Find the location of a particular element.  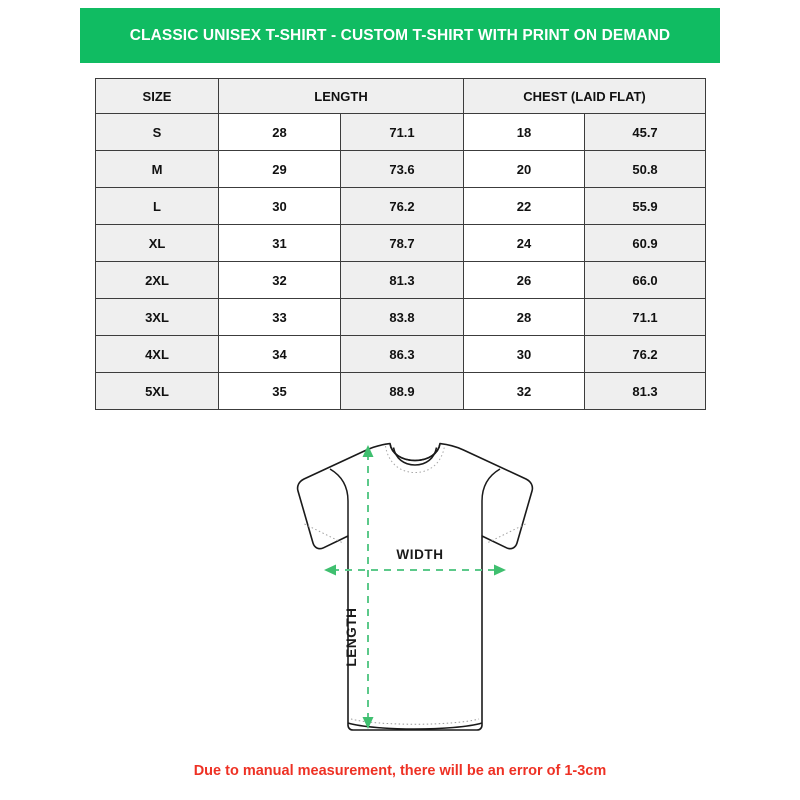

cell-chest-cm: 55.9 is located at coordinates (645, 206).